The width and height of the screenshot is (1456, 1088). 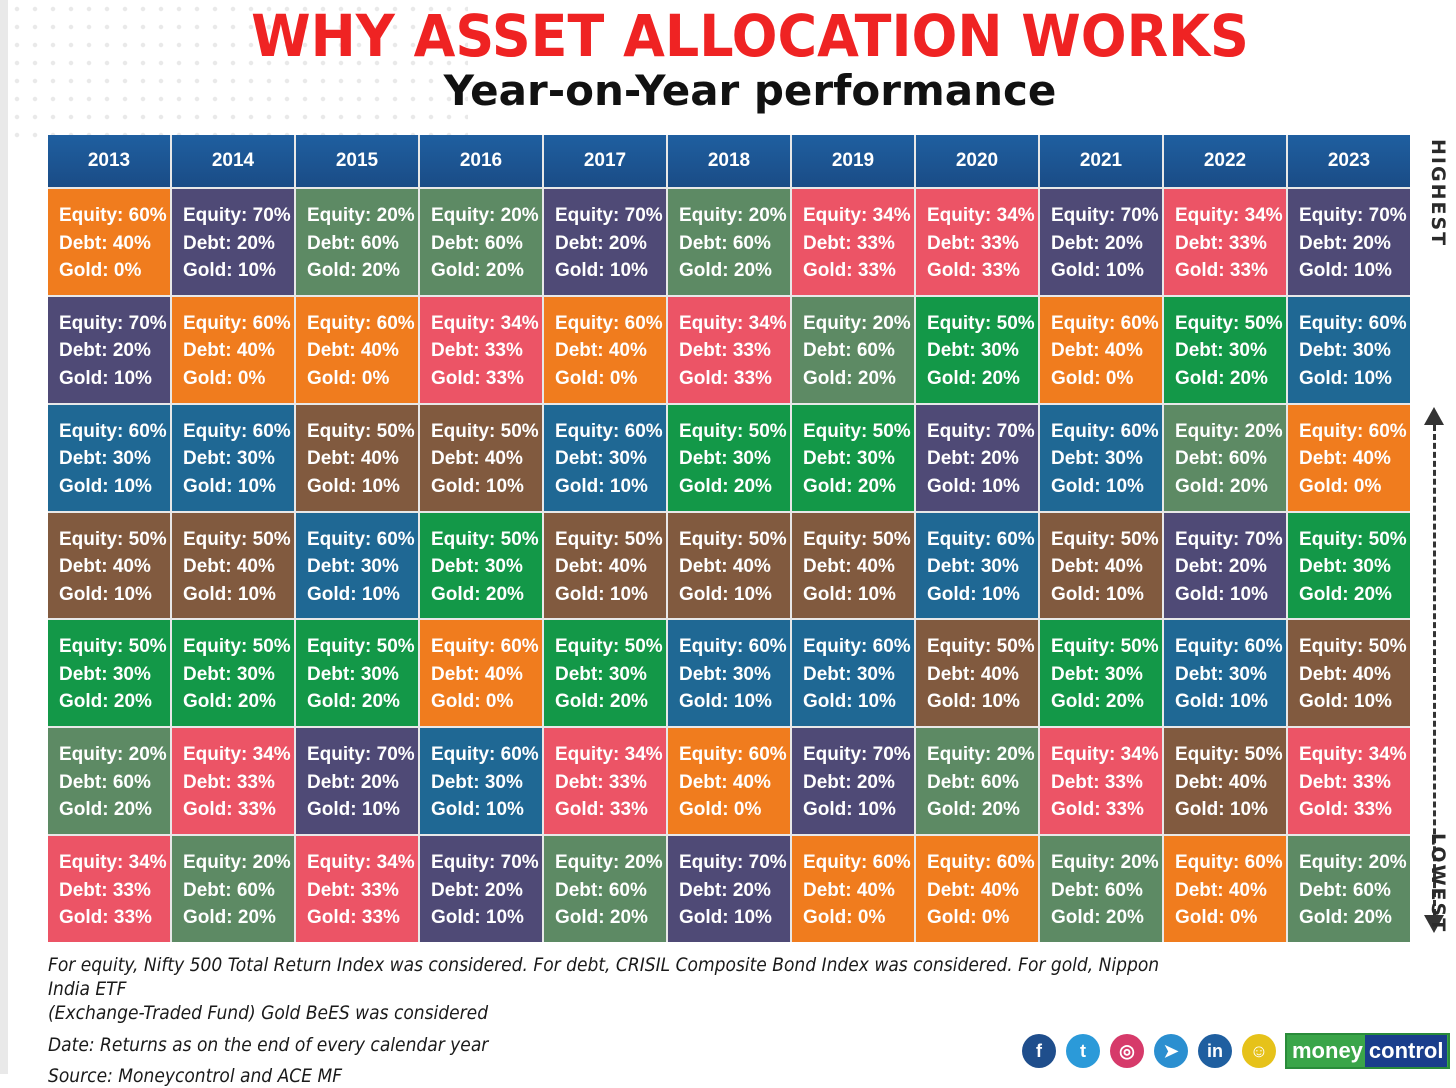 What do you see at coordinates (1259, 1051) in the screenshot?
I see `snapchat-icon: ☺` at bounding box center [1259, 1051].